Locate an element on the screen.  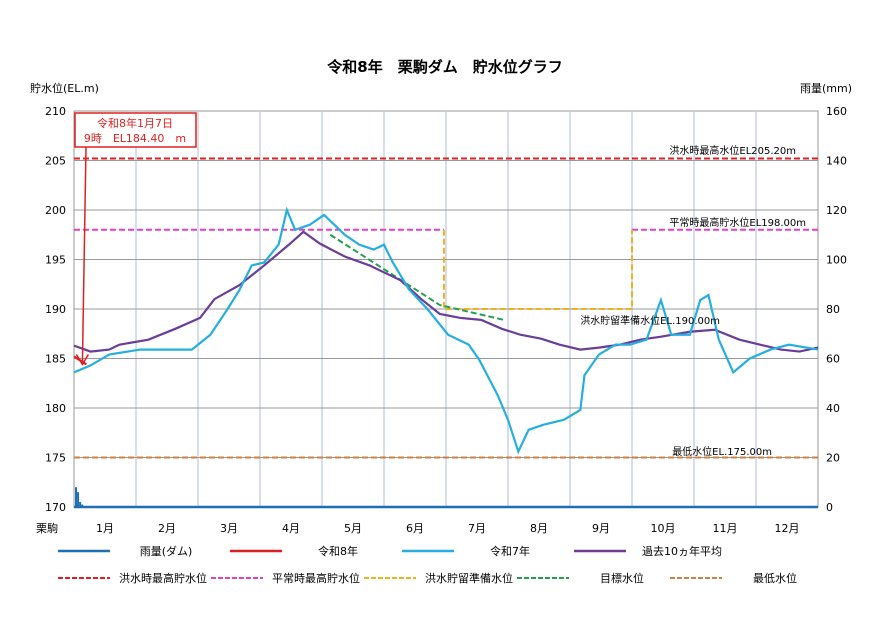
legend-label: 雨量(ダム) is located at coordinates (166, 551).